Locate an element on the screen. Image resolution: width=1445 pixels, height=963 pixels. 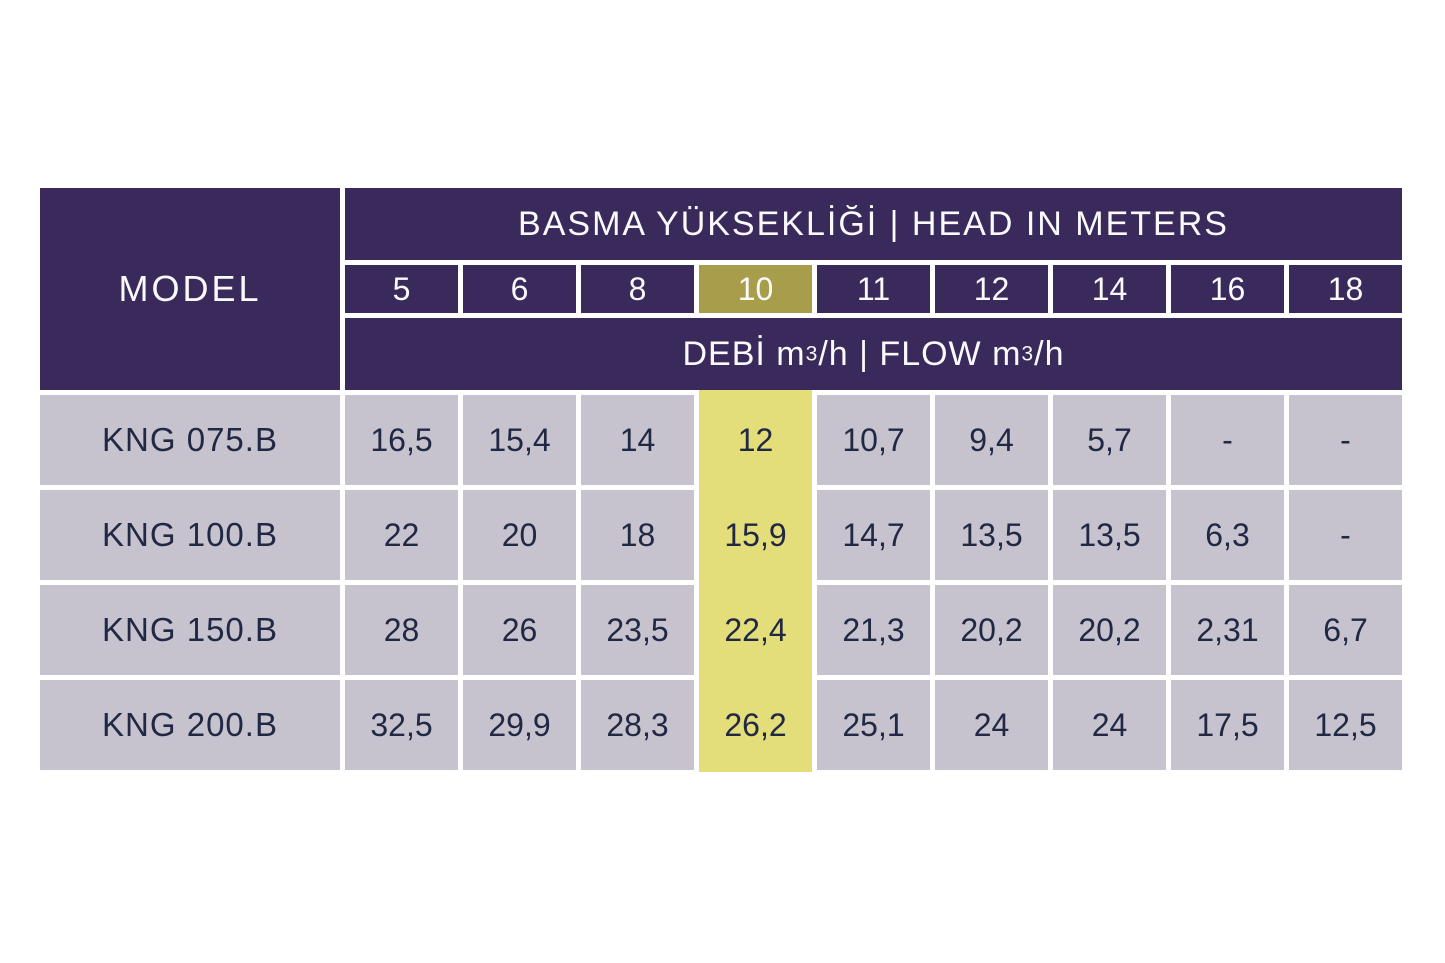
head-col-18: 18 is located at coordinates (1346, 289).